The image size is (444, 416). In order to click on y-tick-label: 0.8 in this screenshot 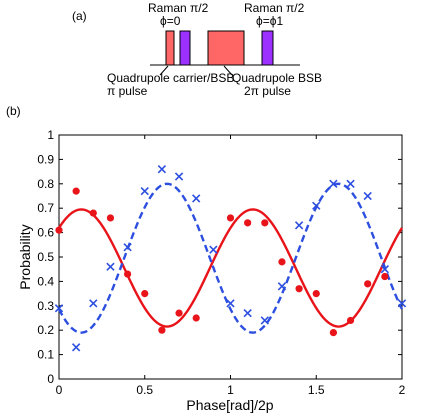, I will do `click(45, 184)`.